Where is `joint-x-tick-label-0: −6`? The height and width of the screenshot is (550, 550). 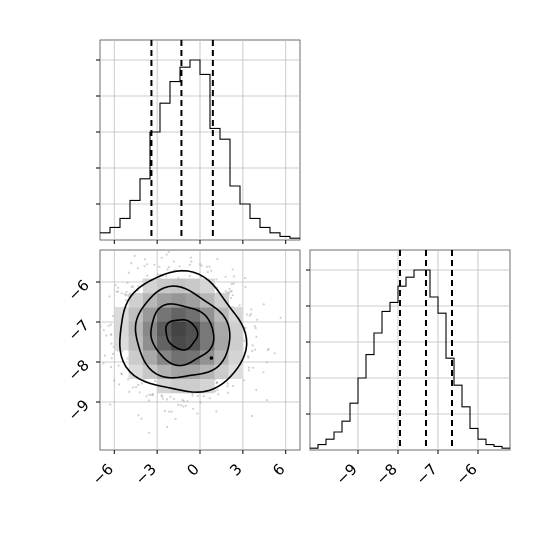 joint-x-tick-label-0: −6 is located at coordinates (103, 474).